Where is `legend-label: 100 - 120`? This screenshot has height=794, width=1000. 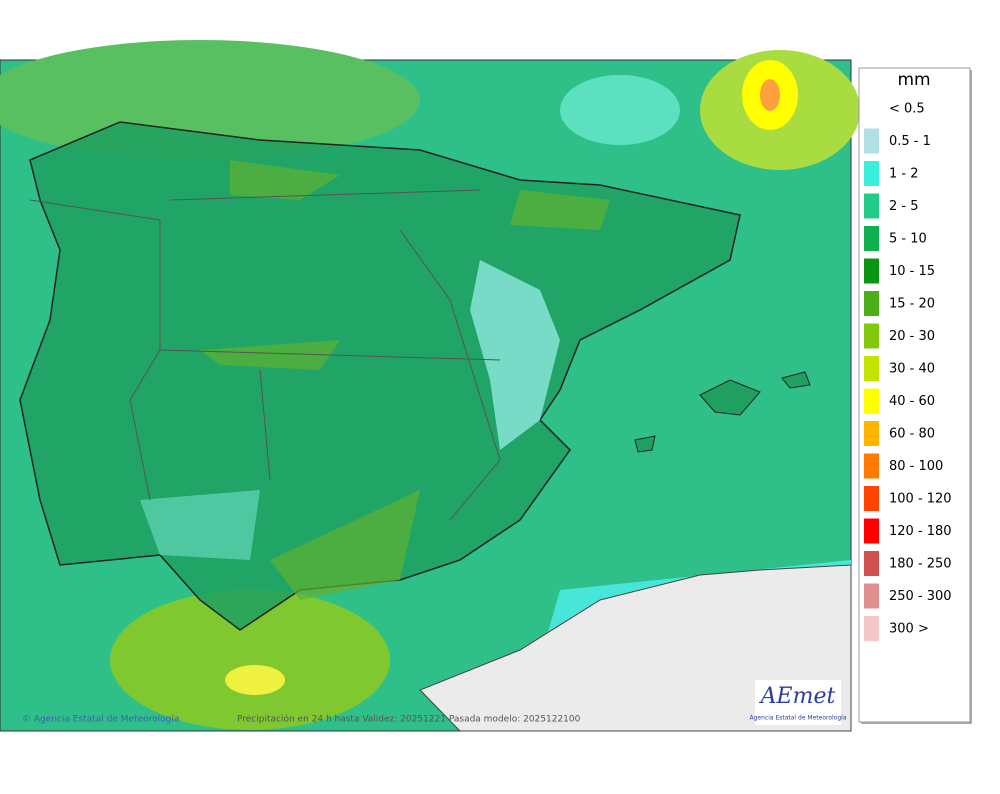 legend-label: 100 - 120 is located at coordinates (920, 499).